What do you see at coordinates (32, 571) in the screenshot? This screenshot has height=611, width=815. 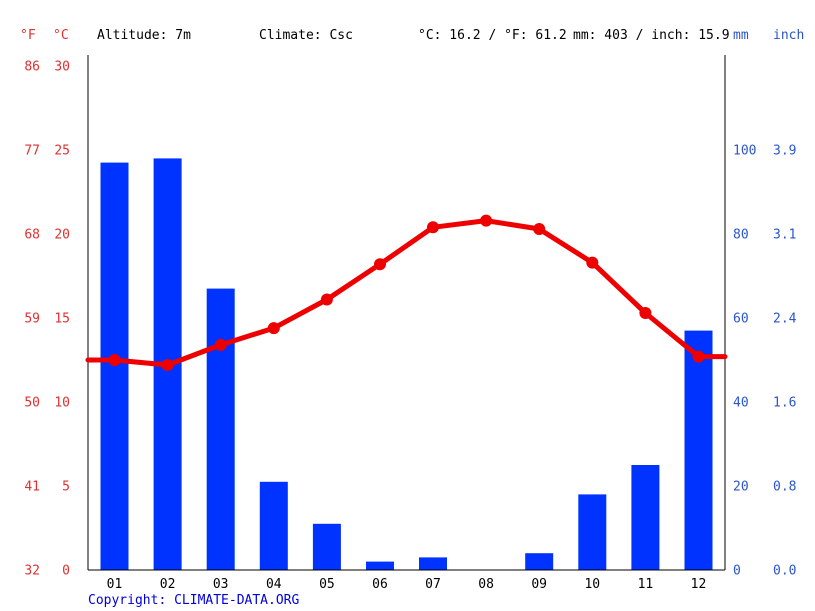 I see `f-tick-32: 32` at bounding box center [32, 571].